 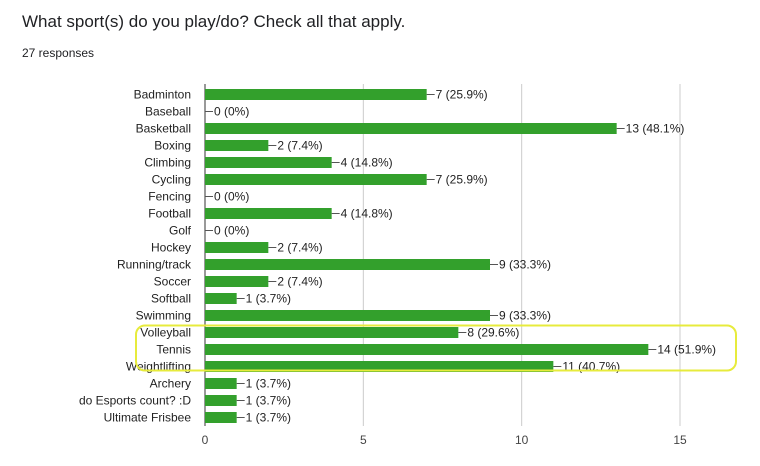 What do you see at coordinates (168, 112) in the screenshot?
I see `category-label: Baseball` at bounding box center [168, 112].